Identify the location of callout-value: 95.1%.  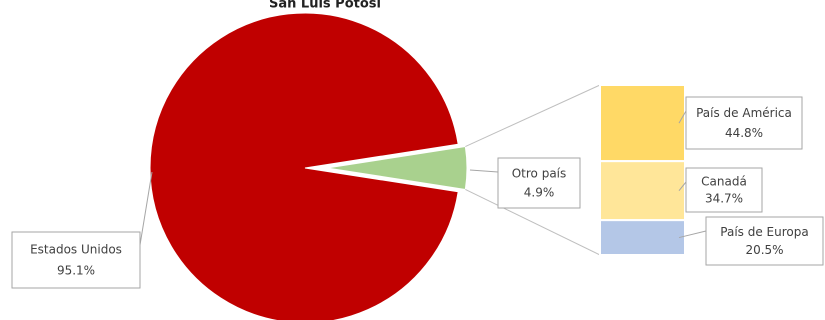
(76, 271).